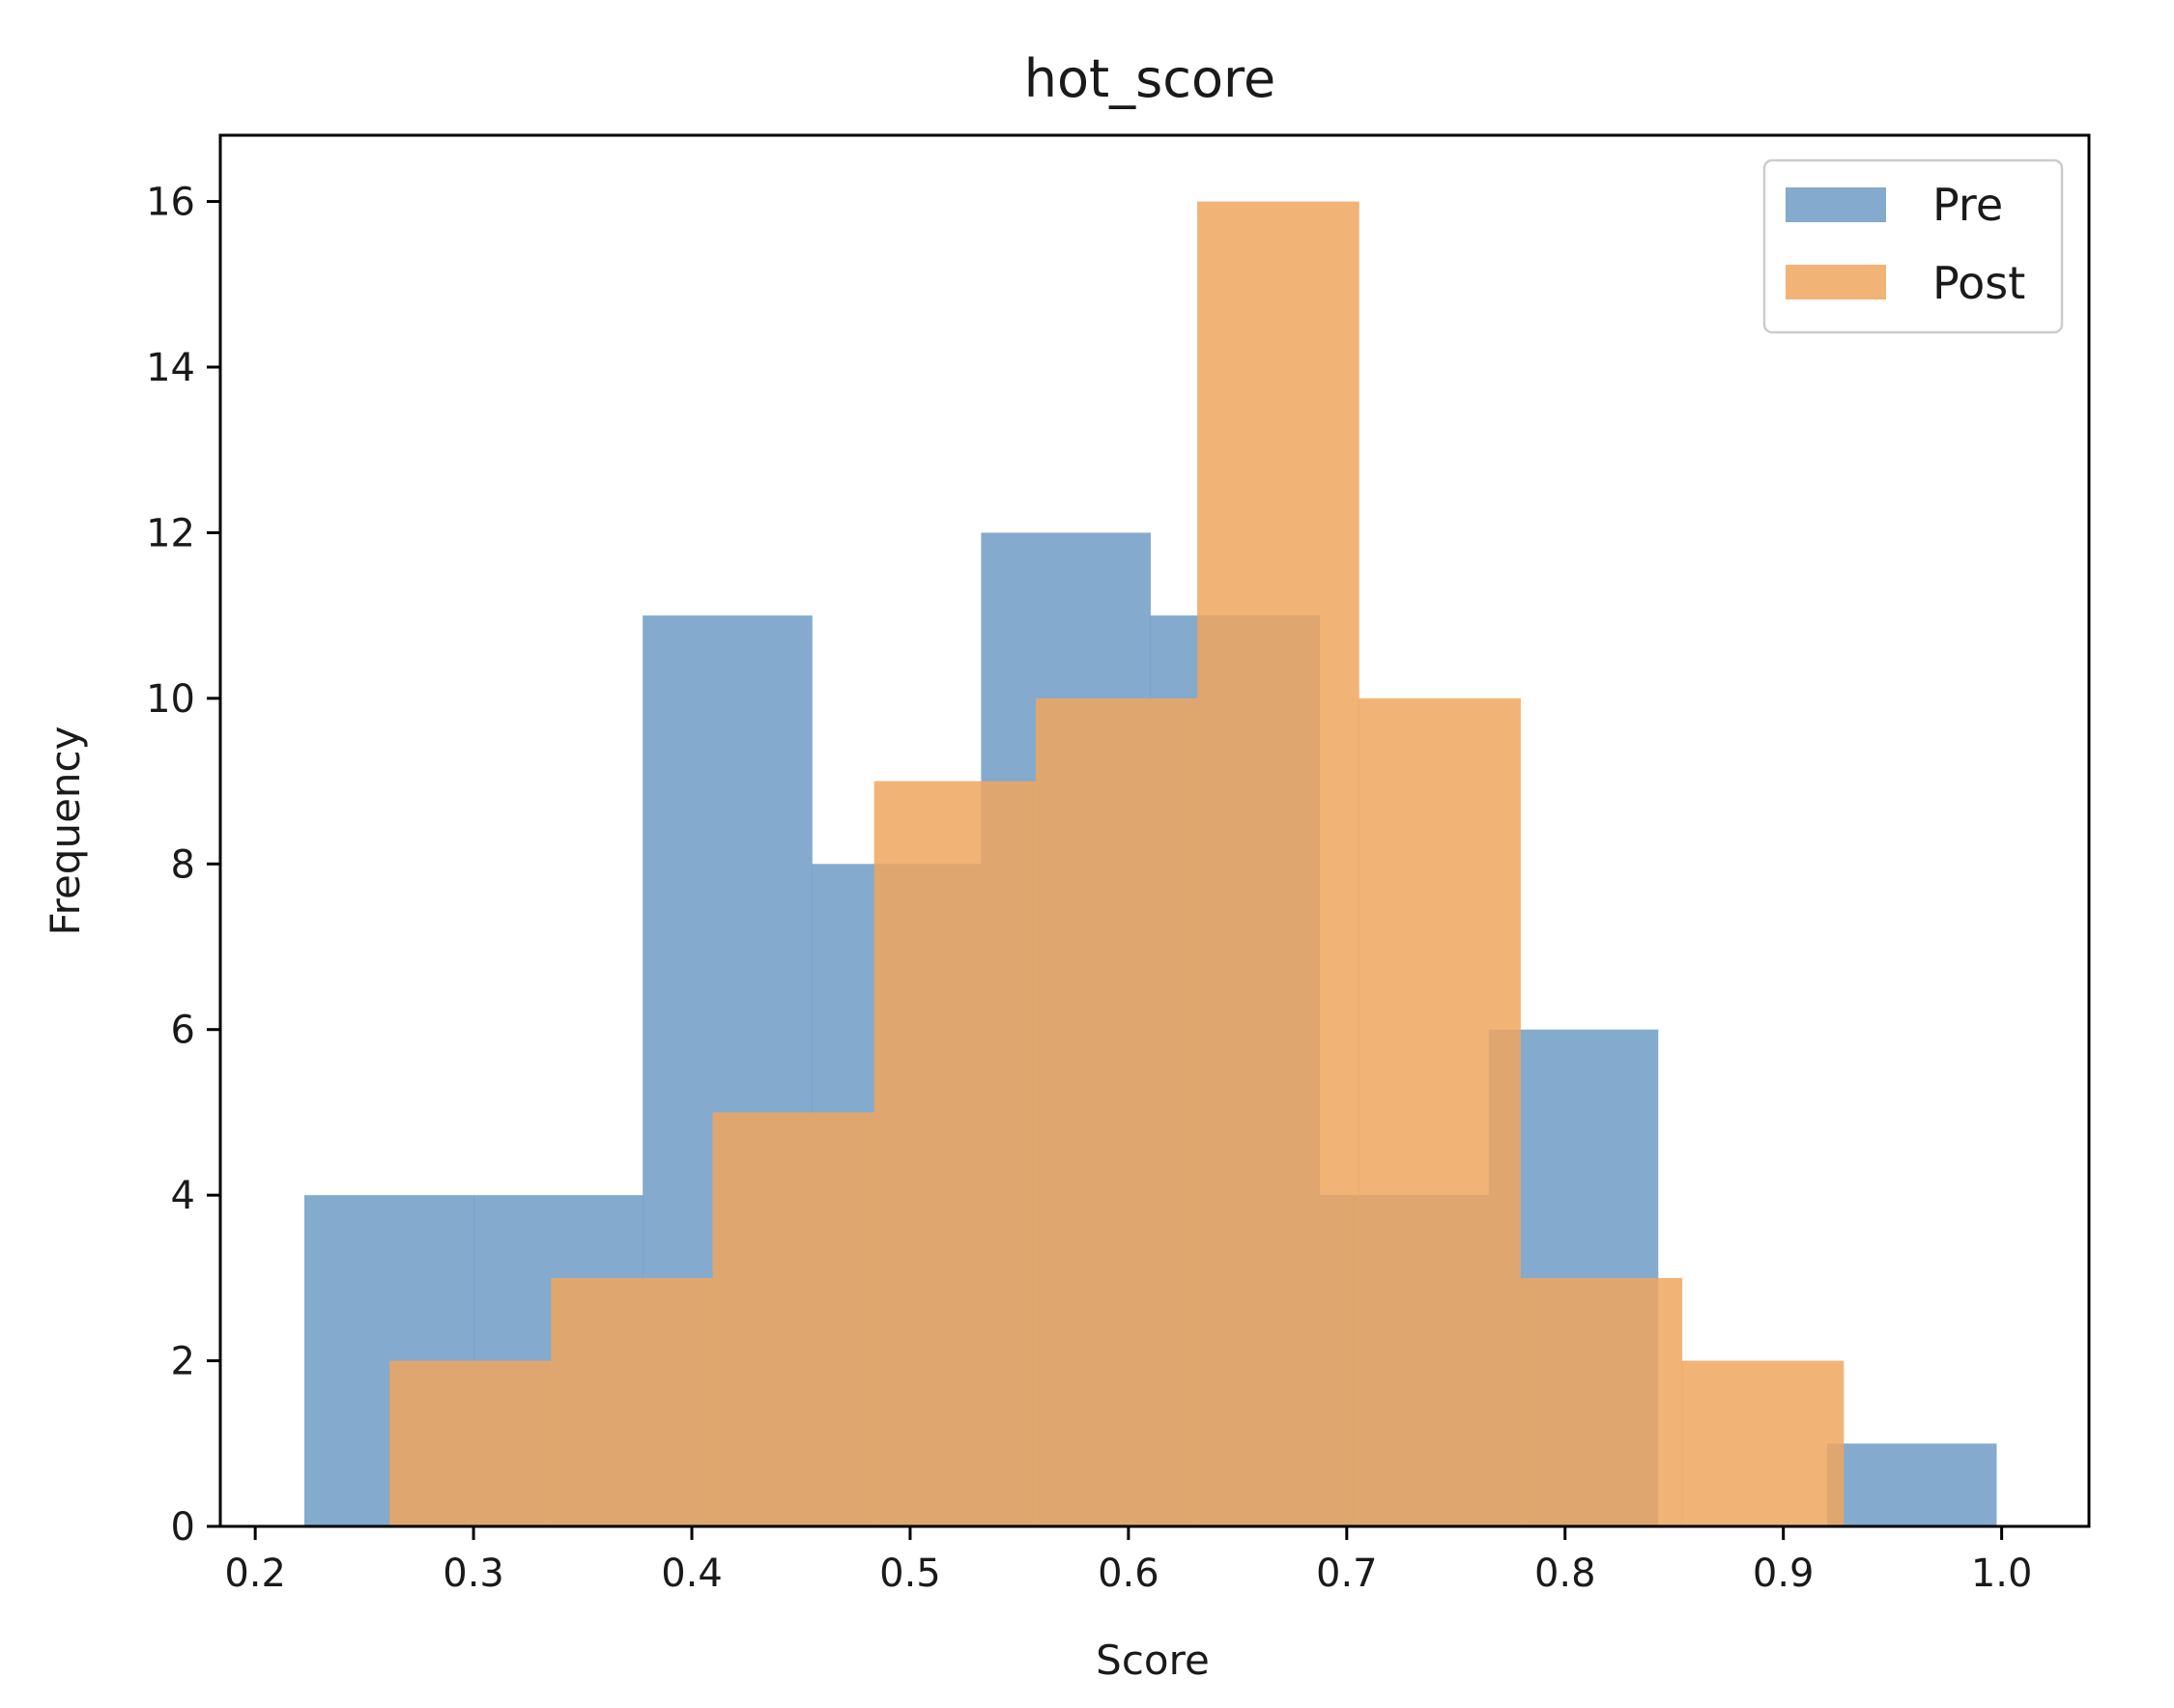 This screenshot has height=1708, width=2174. I want to click on y-tick-label: 8, so click(183, 865).